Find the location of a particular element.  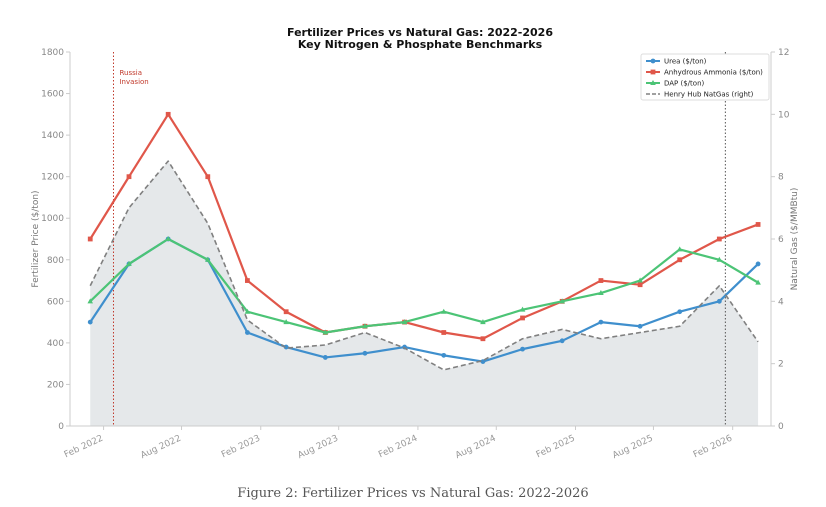

y2-tick-label: 12 is located at coordinates (783, 53).